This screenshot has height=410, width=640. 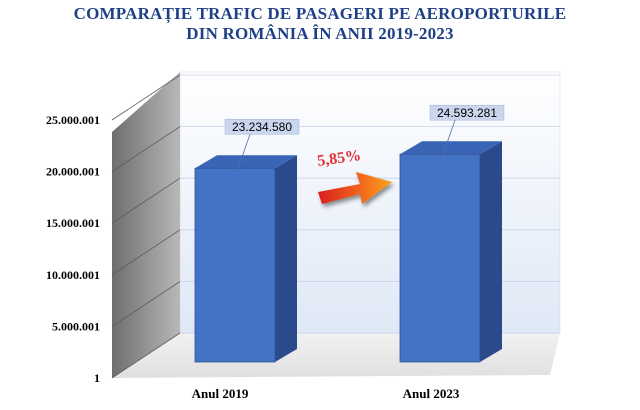 I want to click on growth-percent-label: 5,85%, so click(x=339, y=158).